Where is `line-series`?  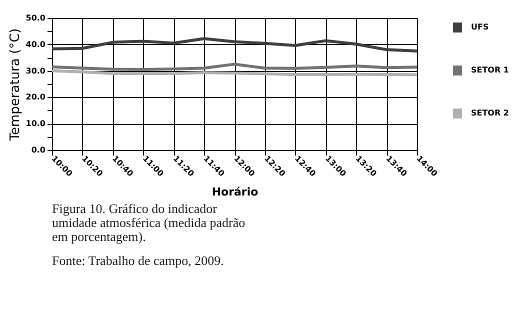
line-series is located at coordinates (234, 44).